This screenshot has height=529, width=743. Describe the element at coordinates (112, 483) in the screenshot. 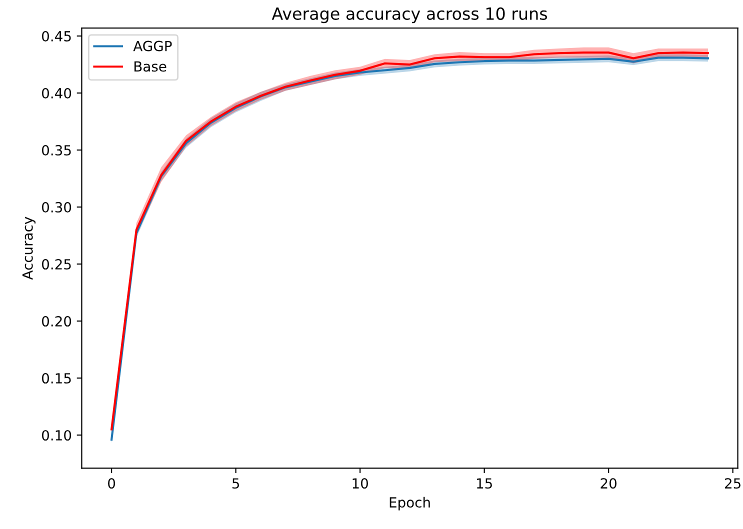

I see `x-tick-label: 0` at that location.